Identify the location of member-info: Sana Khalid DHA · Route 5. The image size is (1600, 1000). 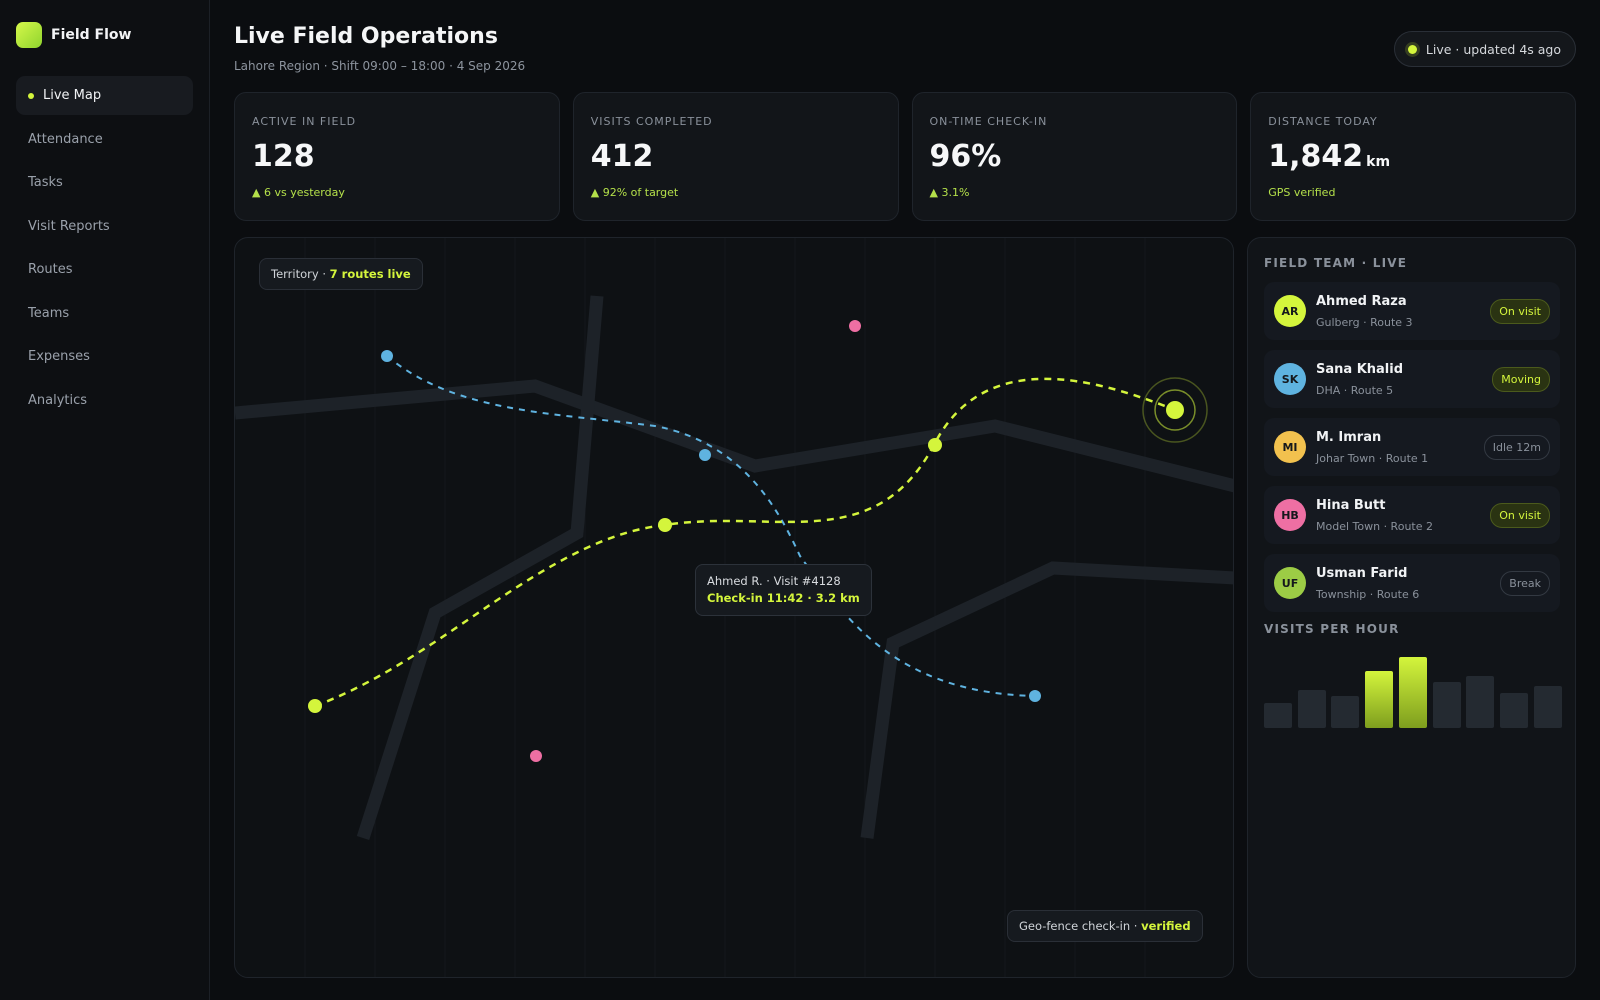
(1404, 379).